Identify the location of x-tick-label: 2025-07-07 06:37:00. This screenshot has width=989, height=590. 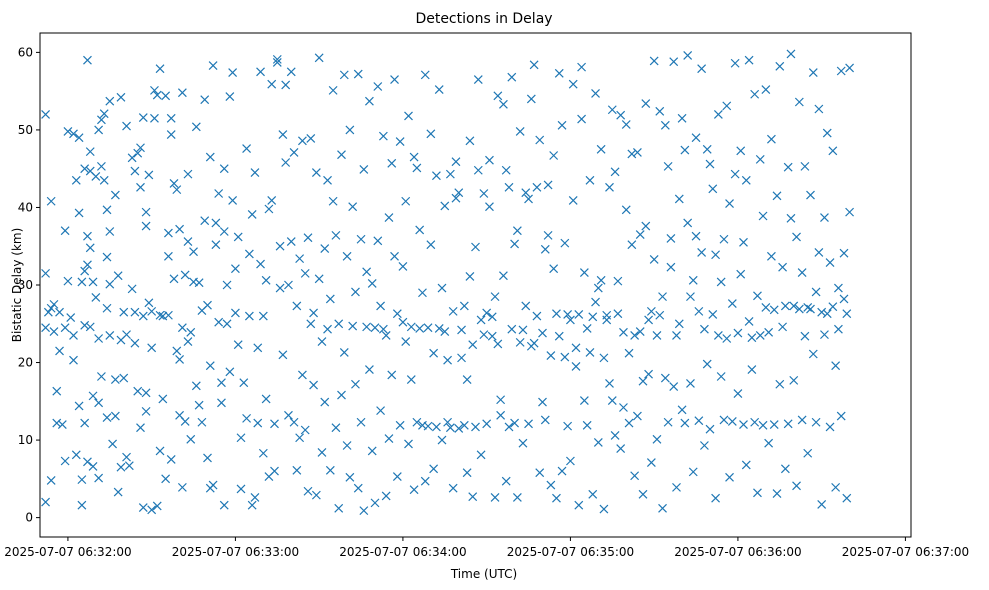
(905, 552).